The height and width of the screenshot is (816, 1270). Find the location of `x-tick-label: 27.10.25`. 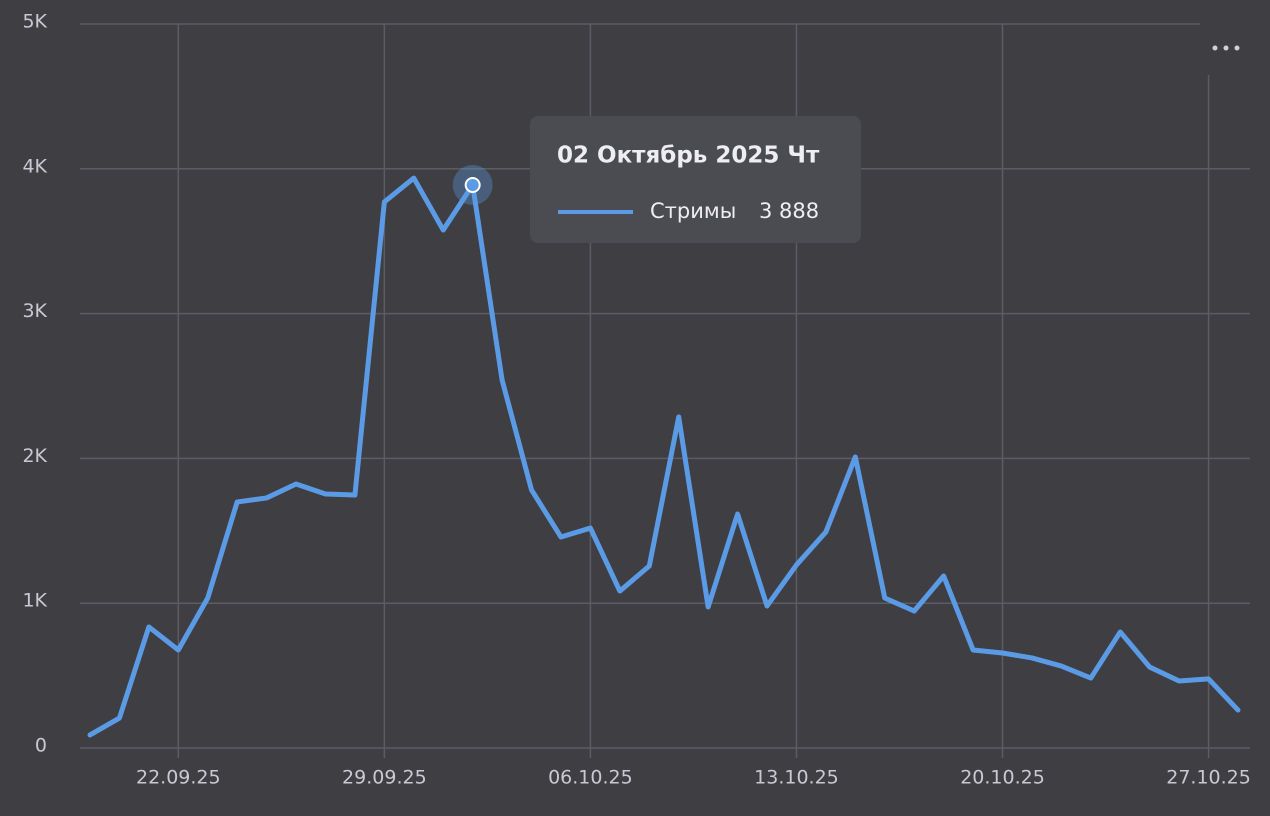

x-tick-label: 27.10.25 is located at coordinates (1208, 778).